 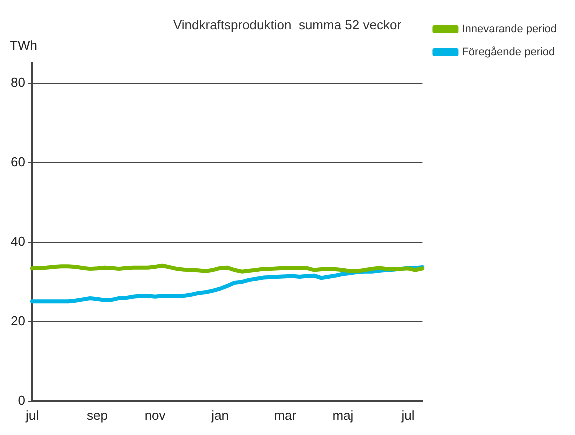 I want to click on legend-label: Föregående period, so click(x=509, y=52).